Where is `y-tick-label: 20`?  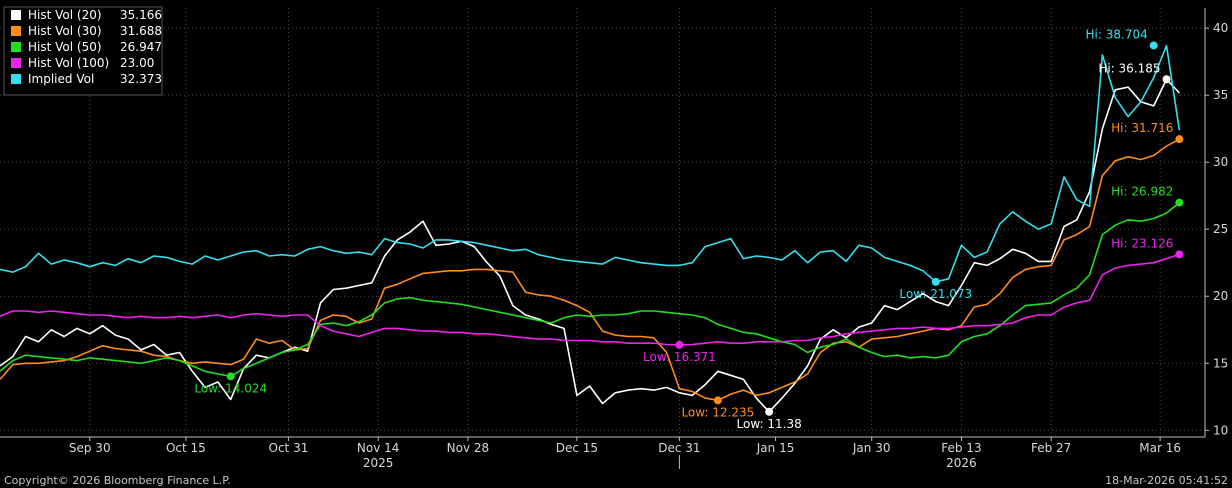 y-tick-label: 20 is located at coordinates (1220, 296).